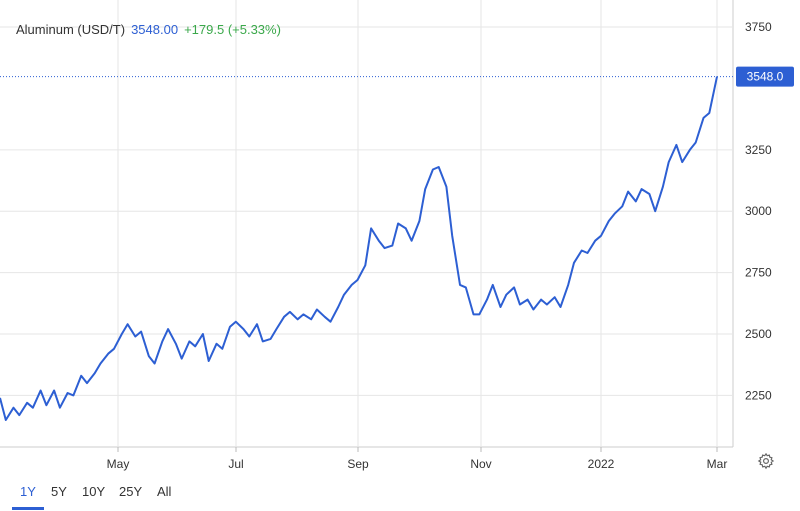 This screenshot has width=800, height=511. I want to click on y-tick-label: 3000, so click(758, 211).